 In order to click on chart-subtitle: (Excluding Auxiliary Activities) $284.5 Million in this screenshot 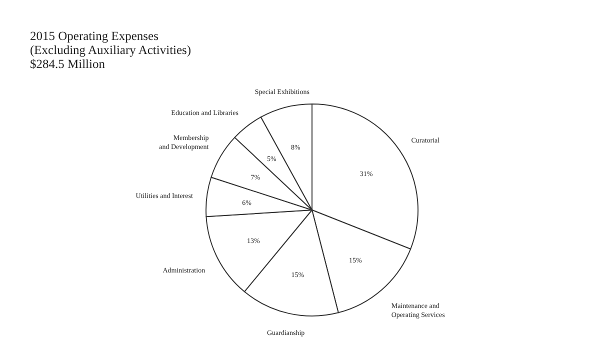, I will do `click(111, 57)`.